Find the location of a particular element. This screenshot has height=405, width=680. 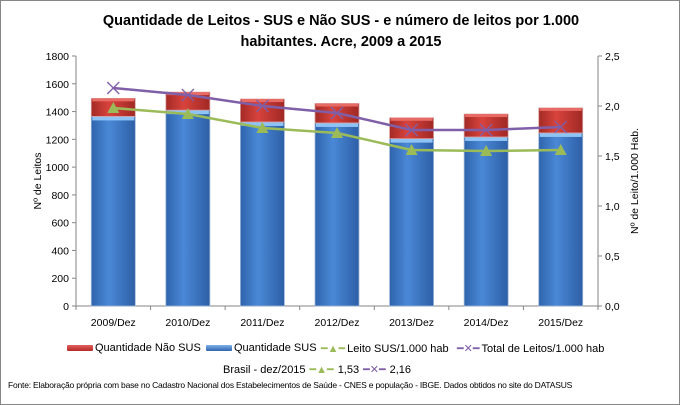

legend-line-triangle-icon: ━▲━ is located at coordinates (333, 349).